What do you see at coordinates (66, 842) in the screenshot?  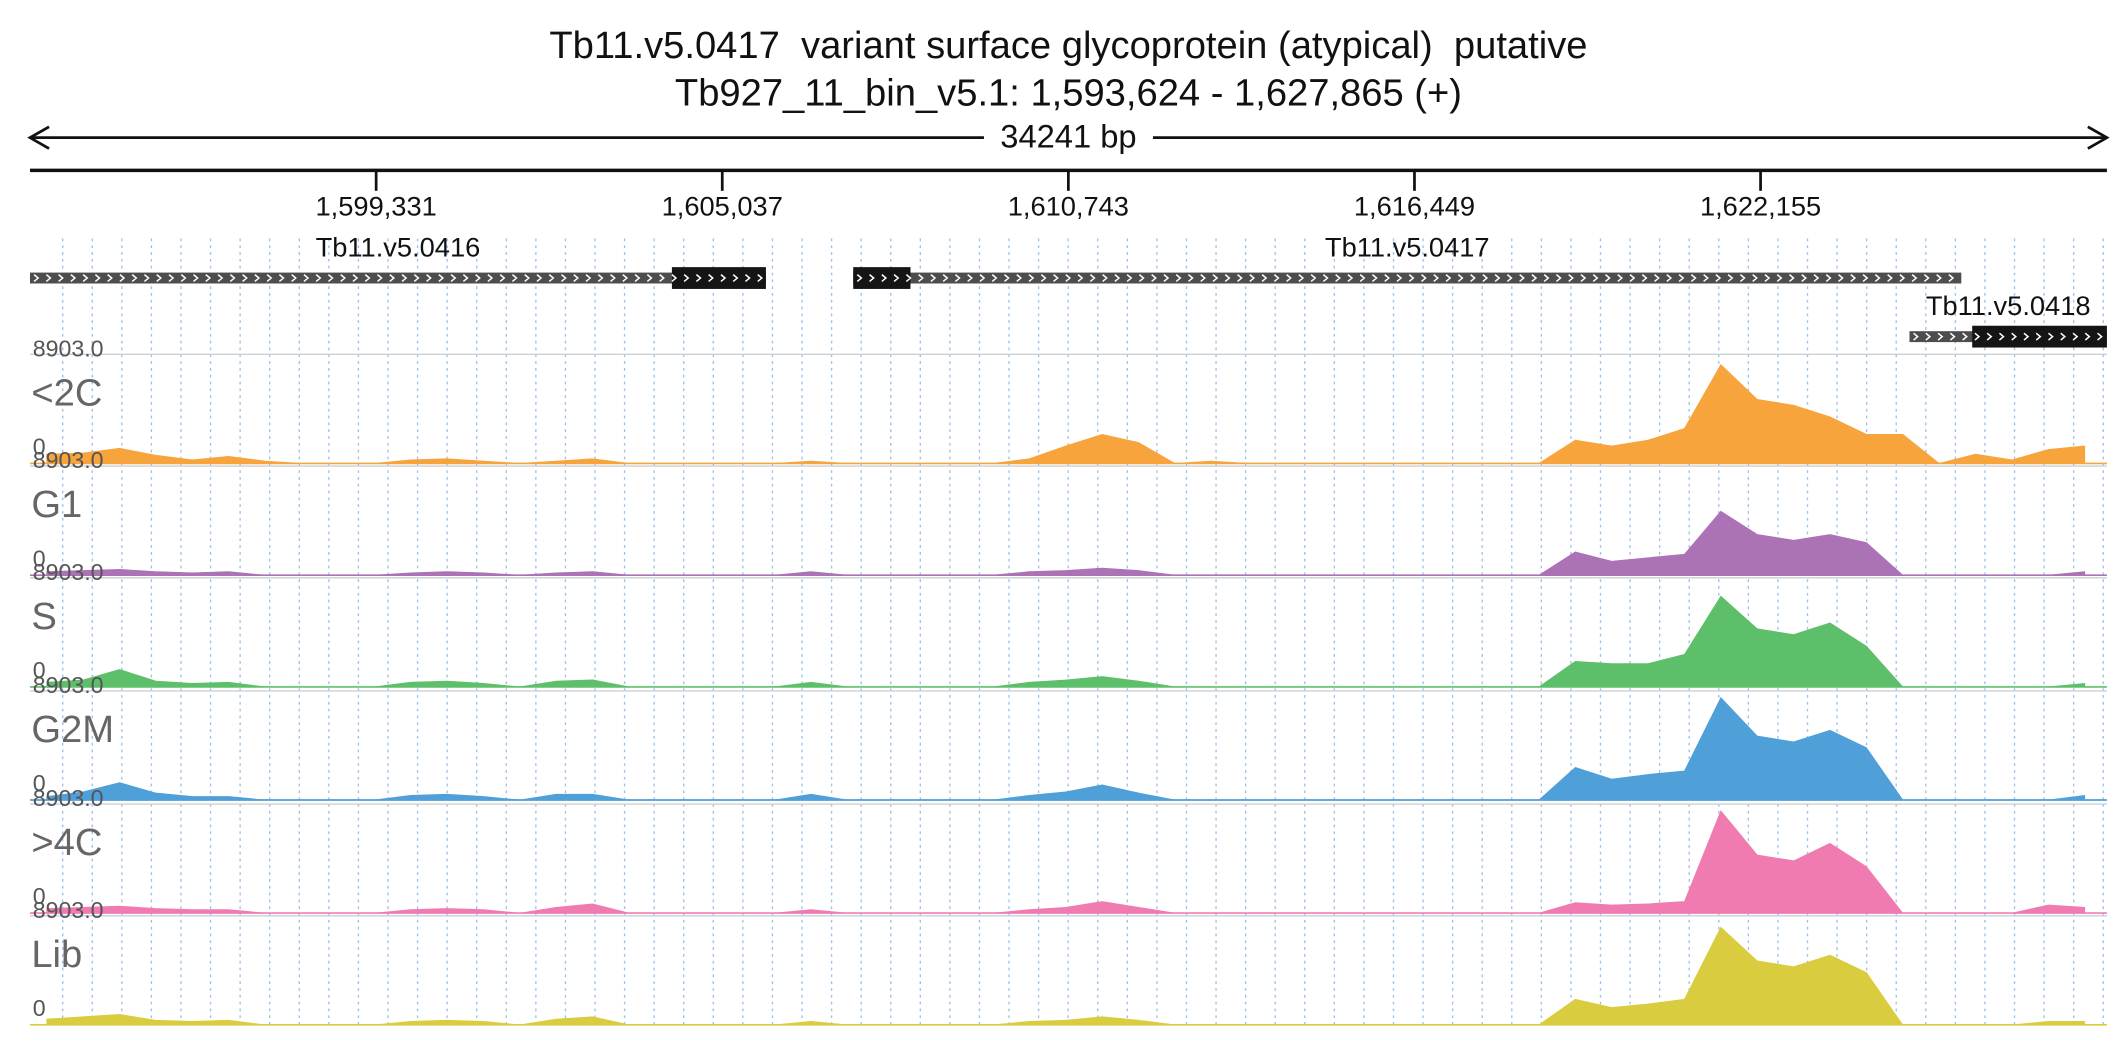 I see `track-name: >4C` at bounding box center [66, 842].